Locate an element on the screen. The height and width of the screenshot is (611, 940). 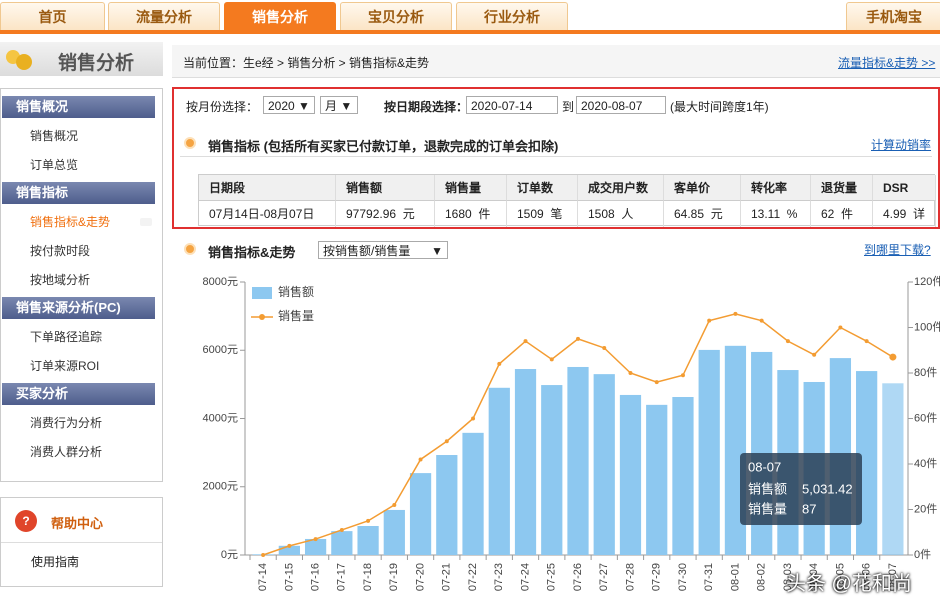
section-header: 销售来源分析(PC) is located at coordinates (78, 308).